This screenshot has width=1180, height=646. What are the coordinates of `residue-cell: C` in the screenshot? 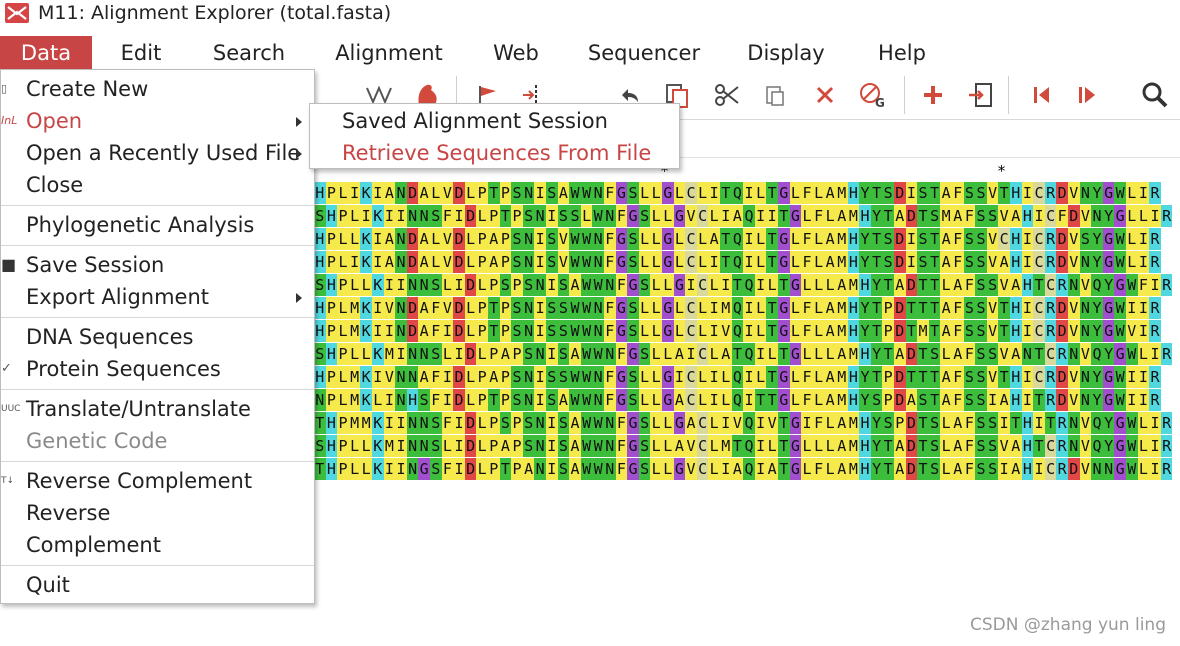 It's located at (691, 400).